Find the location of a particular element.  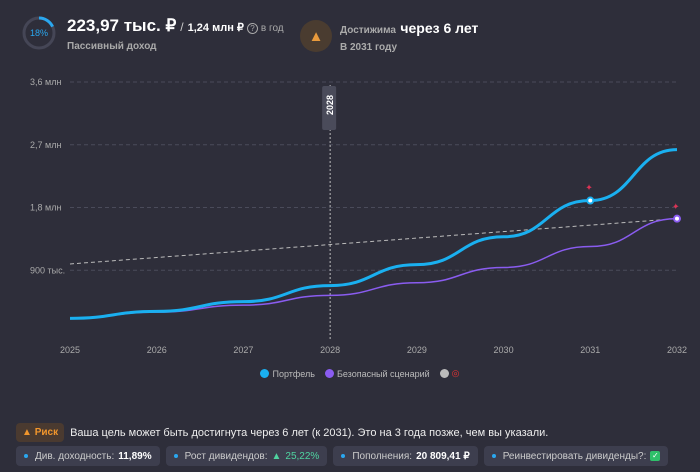

legend-portfolio: Портфель is located at coordinates (287, 373).